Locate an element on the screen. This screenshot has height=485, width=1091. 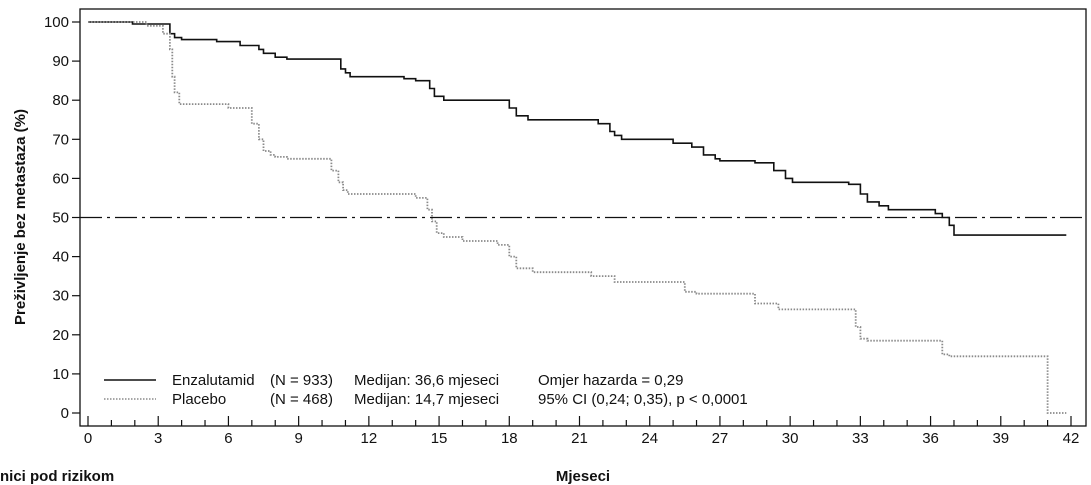
y-tick-label-0: 0 is located at coordinates (65, 413).